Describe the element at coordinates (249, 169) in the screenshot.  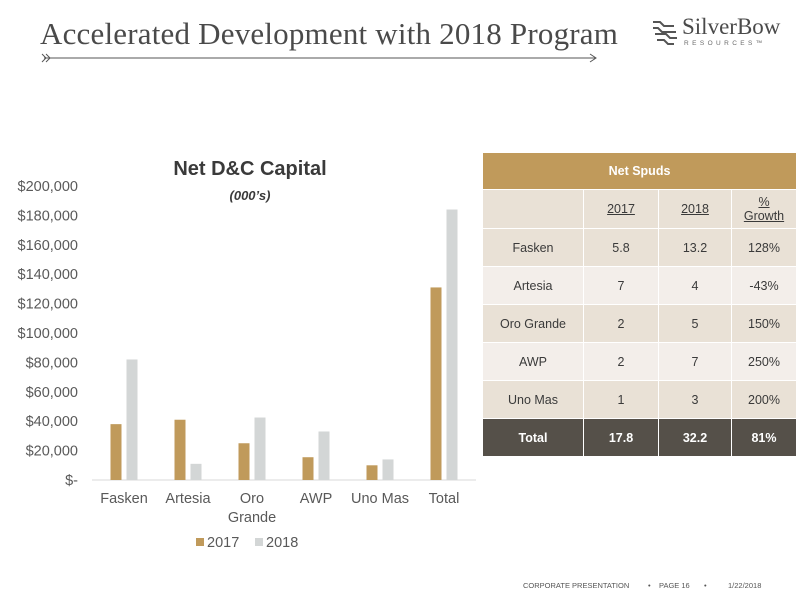
I see `chart-title: Net D&C Capital` at that location.